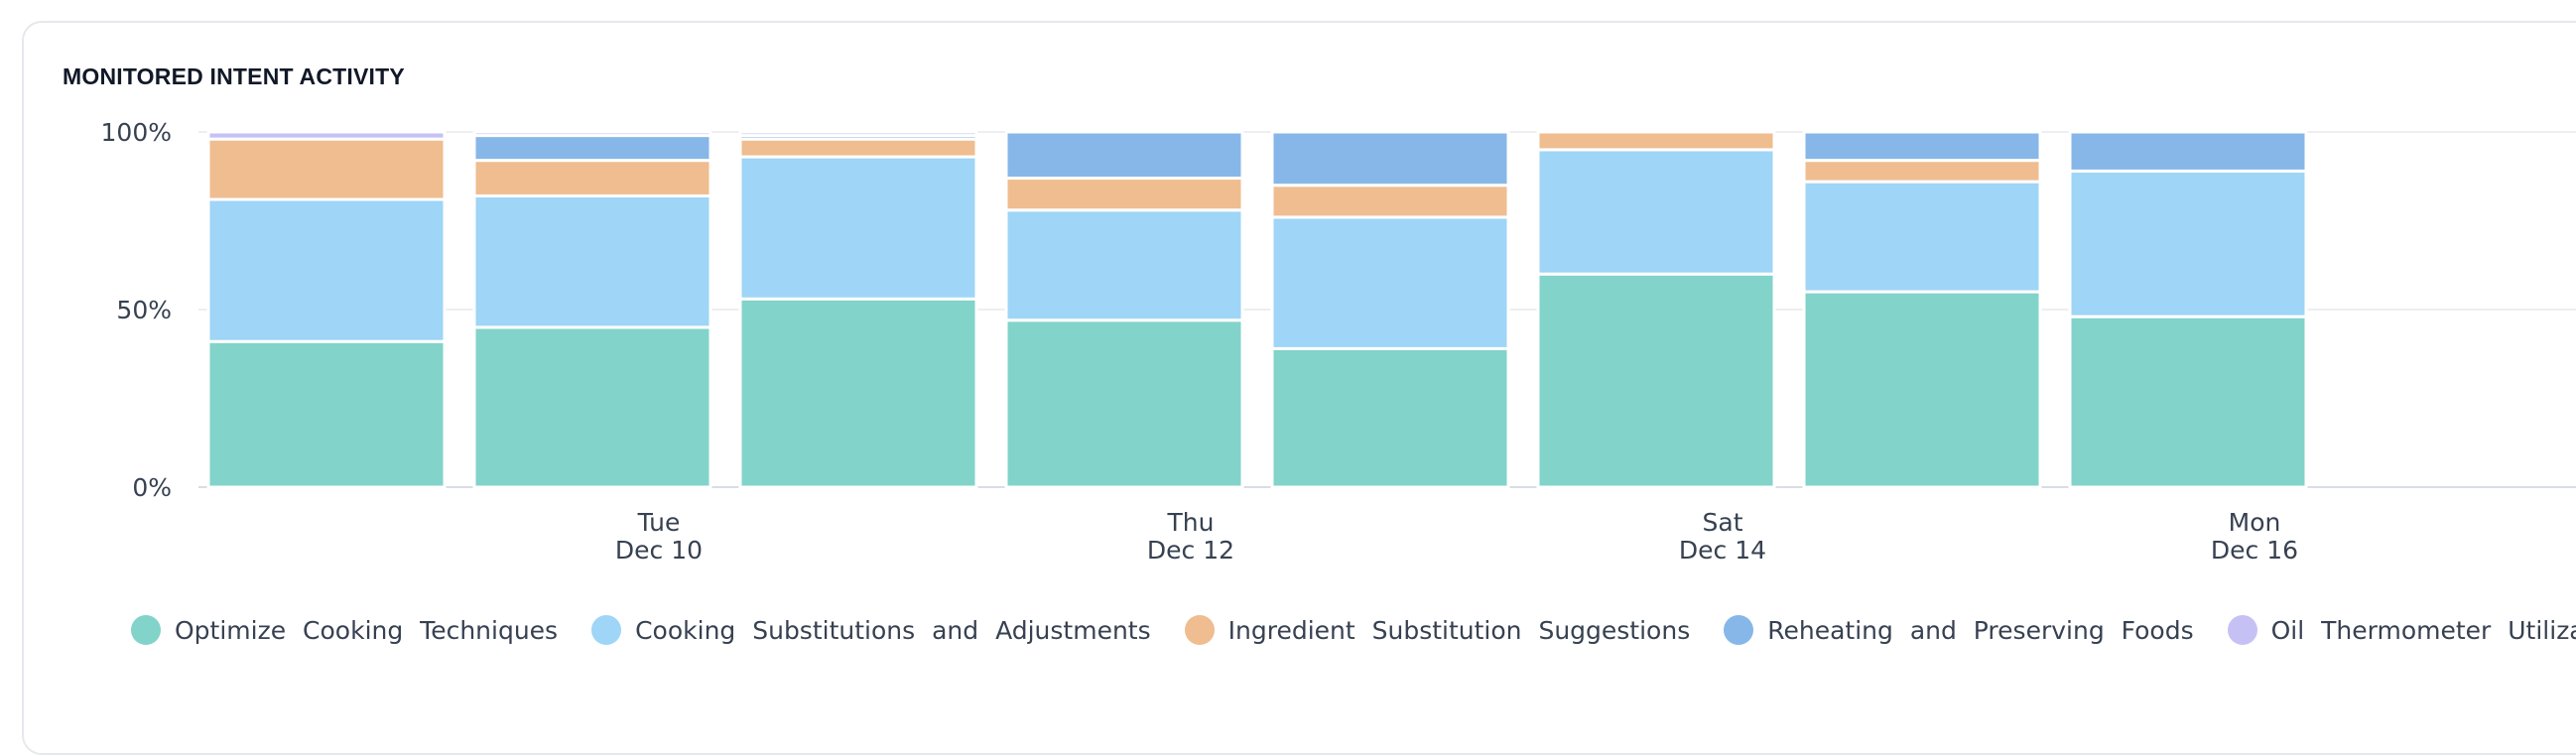  What do you see at coordinates (1191, 522) in the screenshot?
I see `x-tick-label: Thu` at bounding box center [1191, 522].